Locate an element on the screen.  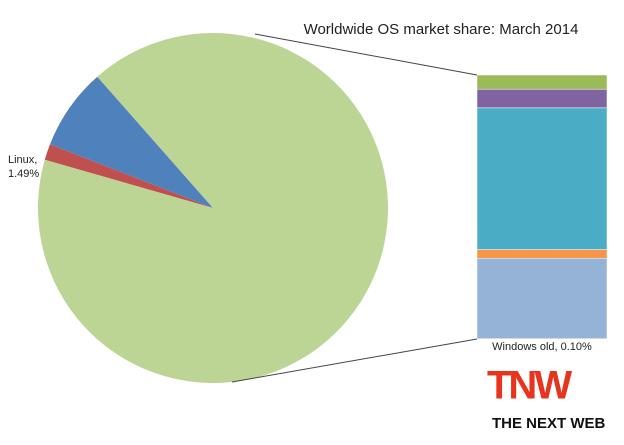
data-label: Linux, 1.49% is located at coordinates (23, 167).